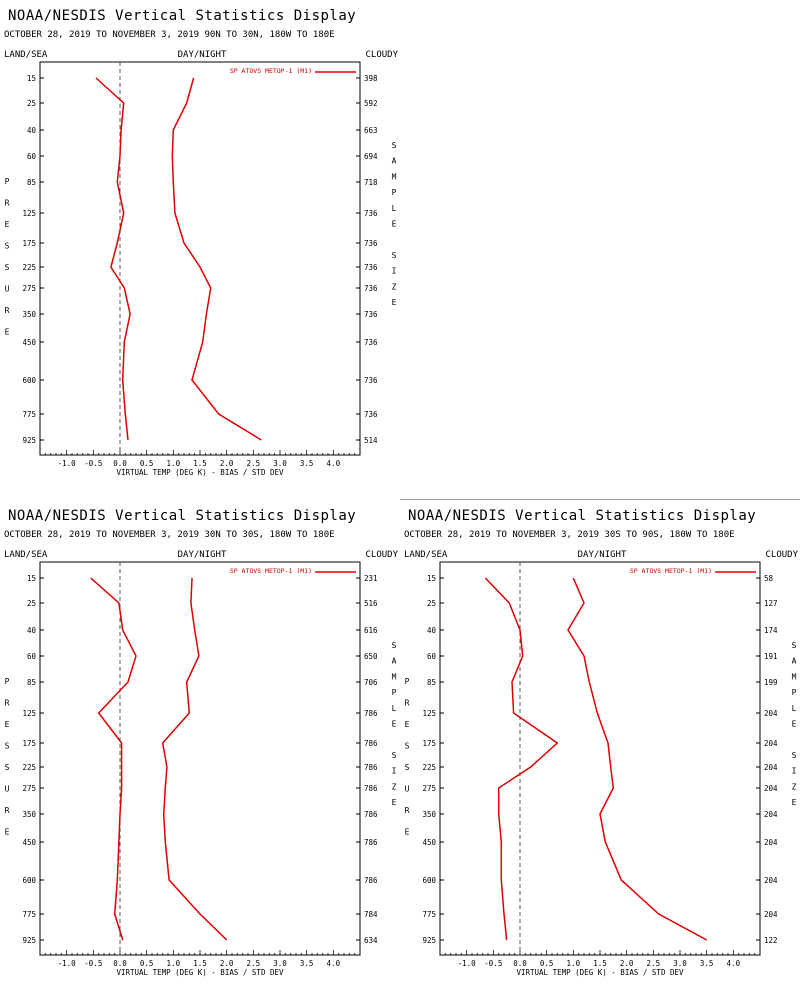 This screenshot has height=1000, width=800. I want to click on sample-size-label: 784, so click(371, 914).